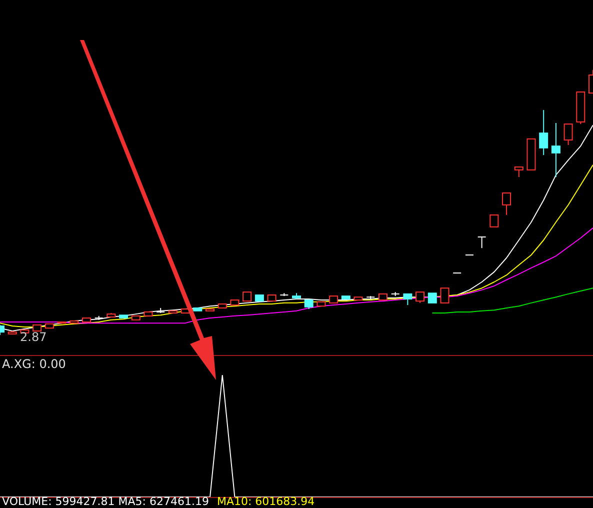  Describe the element at coordinates (265, 501) in the screenshot. I see `annotation: MA10: 601683.94` at that location.